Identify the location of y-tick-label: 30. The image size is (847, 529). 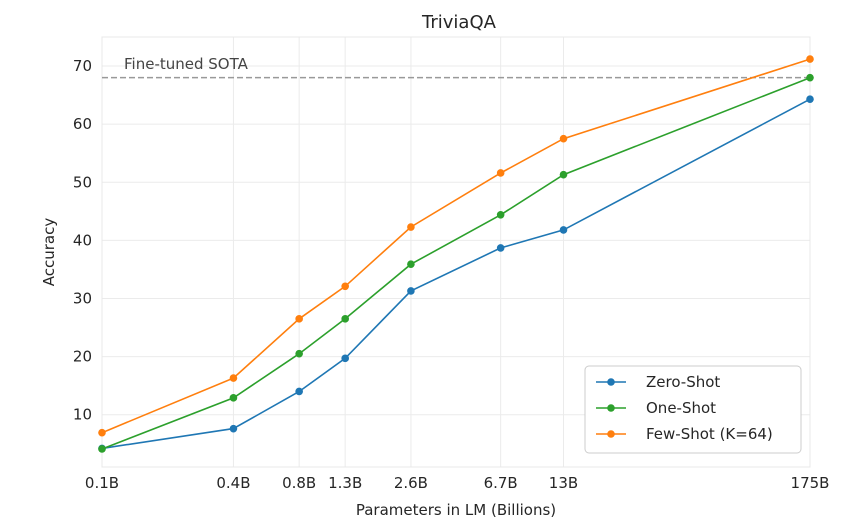
(82, 298).